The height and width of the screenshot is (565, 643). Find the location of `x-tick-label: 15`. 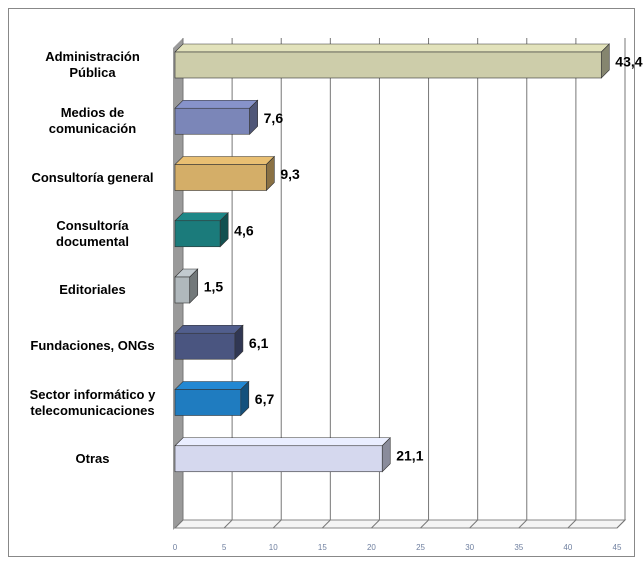

x-tick-label: 15 is located at coordinates (322, 547).